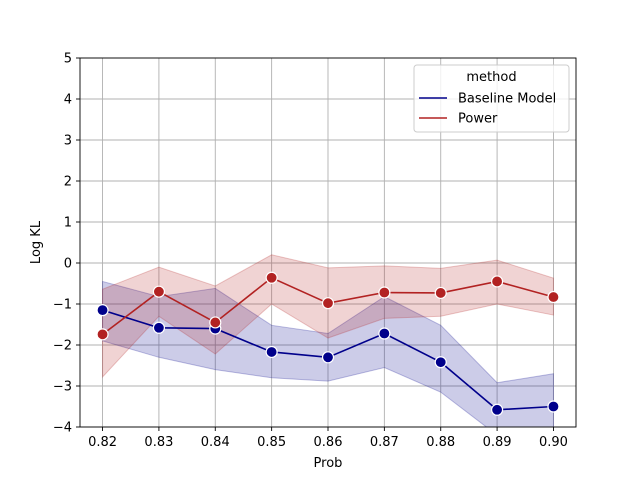  What do you see at coordinates (62, 428) in the screenshot?
I see `y-tick-label: −4` at bounding box center [62, 428].